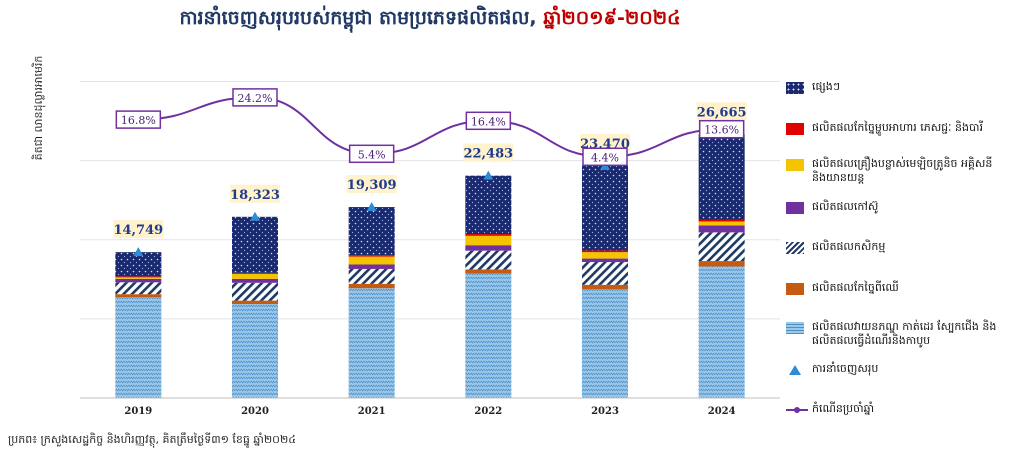 This screenshot has width=1024, height=458. Describe the element at coordinates (371, 286) in the screenshot. I see `bar-wood-2021` at that location.